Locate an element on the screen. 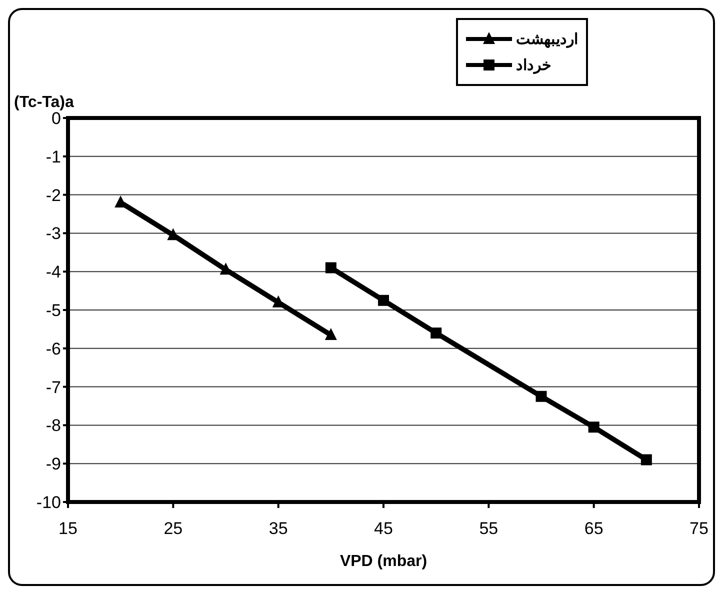  x-axis-title: VPD (mbar) is located at coordinates (384, 561).